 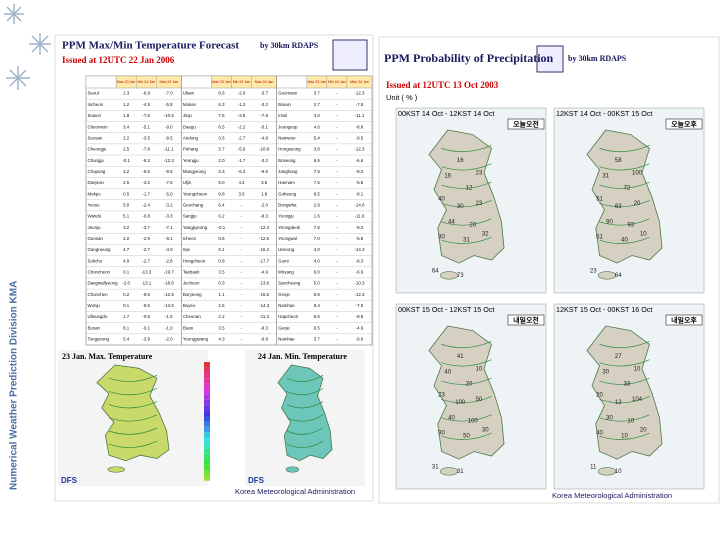 What do you see at coordinates (317, 126) in the screenshot?
I see `table-cell: 4.6` at bounding box center [317, 126].